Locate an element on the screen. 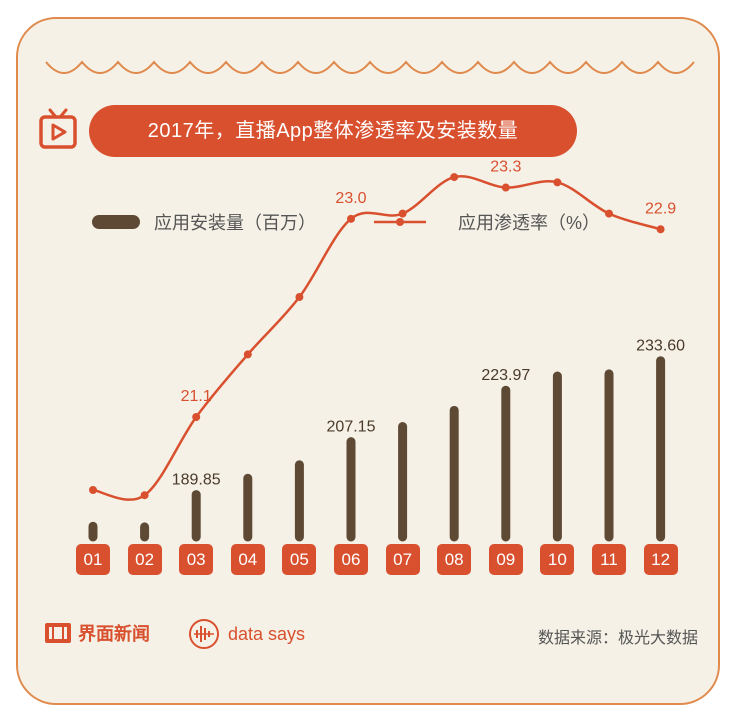 The height and width of the screenshot is (727, 740). month-label-05: 05 is located at coordinates (299, 559).